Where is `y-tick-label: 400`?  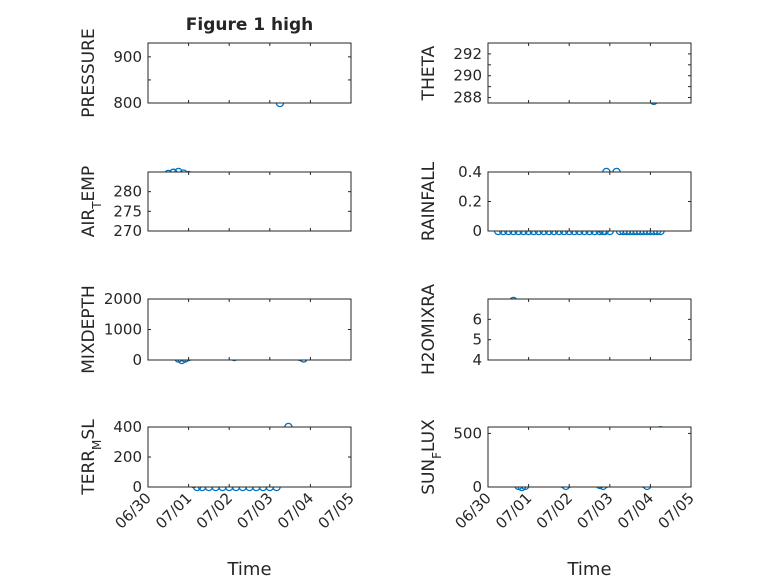 y-tick-label: 400 is located at coordinates (127, 427).